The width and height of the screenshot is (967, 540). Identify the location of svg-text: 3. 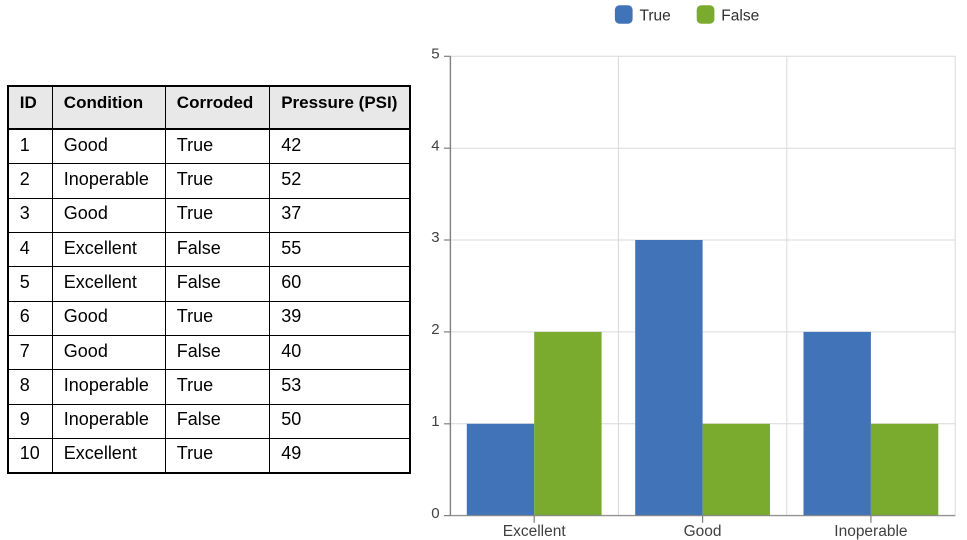
(435, 237).